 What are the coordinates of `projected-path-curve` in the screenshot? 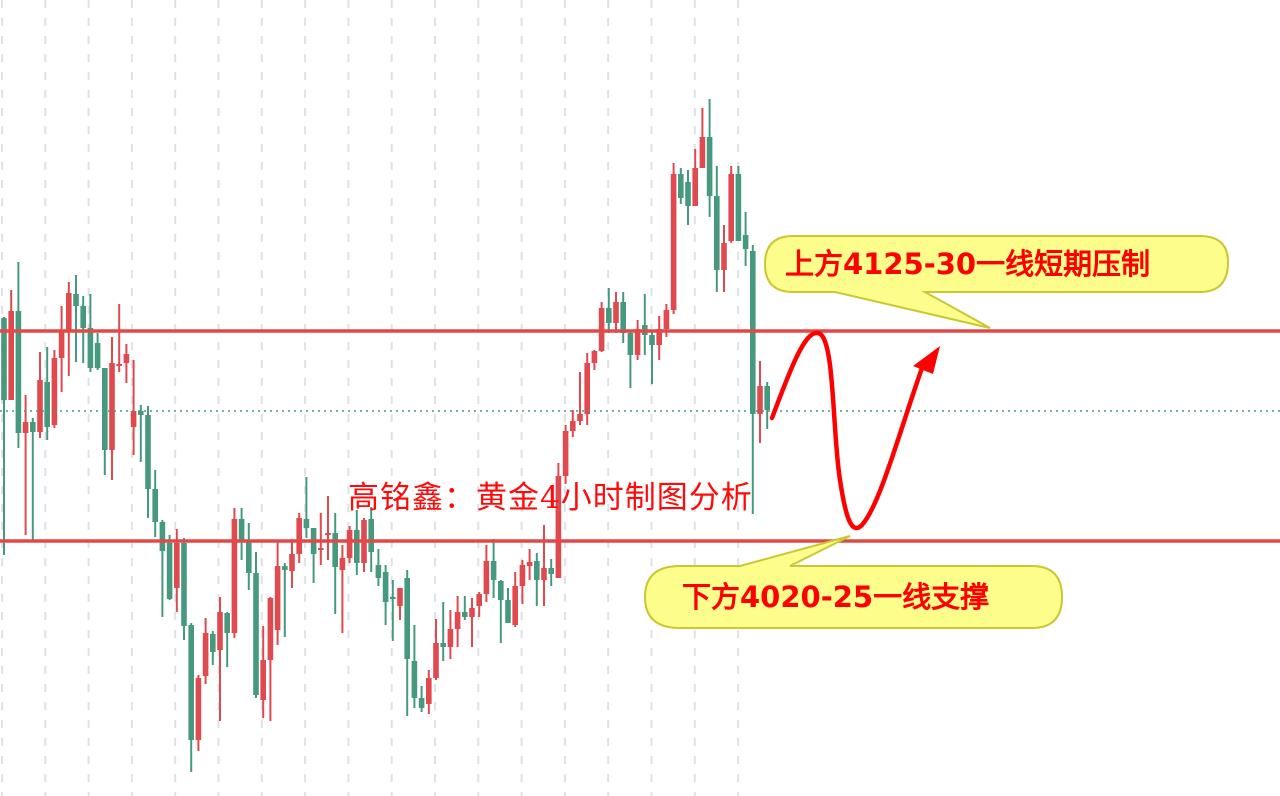 It's located at (847, 430).